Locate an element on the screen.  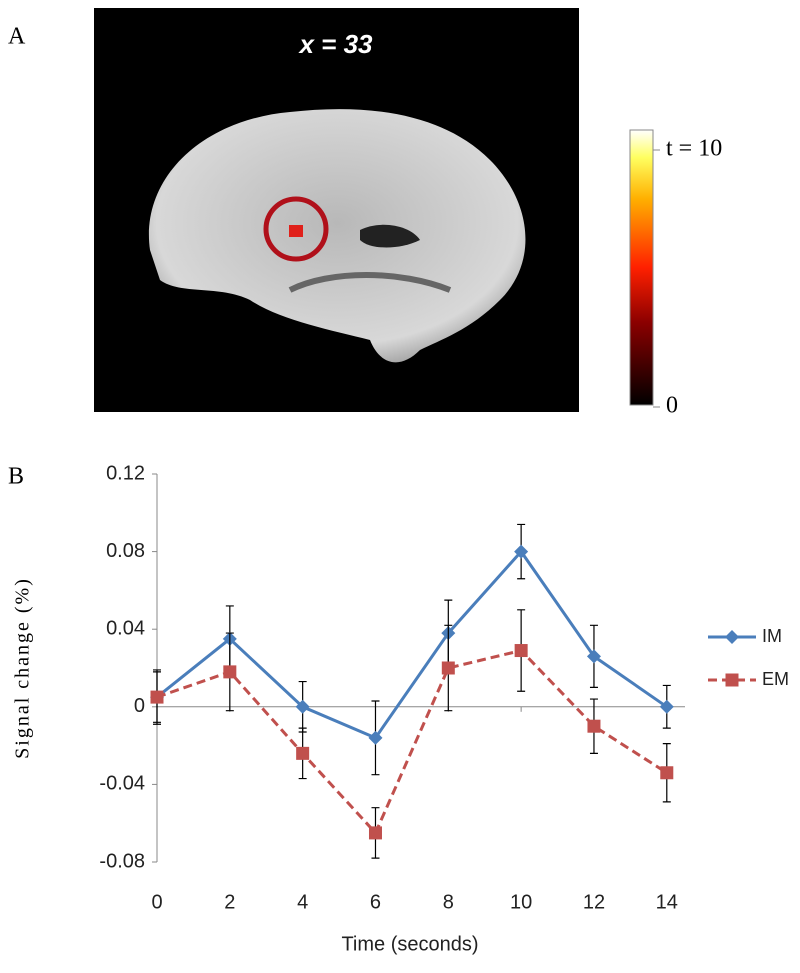
y-tick-label: 0 is located at coordinates (139, 706).